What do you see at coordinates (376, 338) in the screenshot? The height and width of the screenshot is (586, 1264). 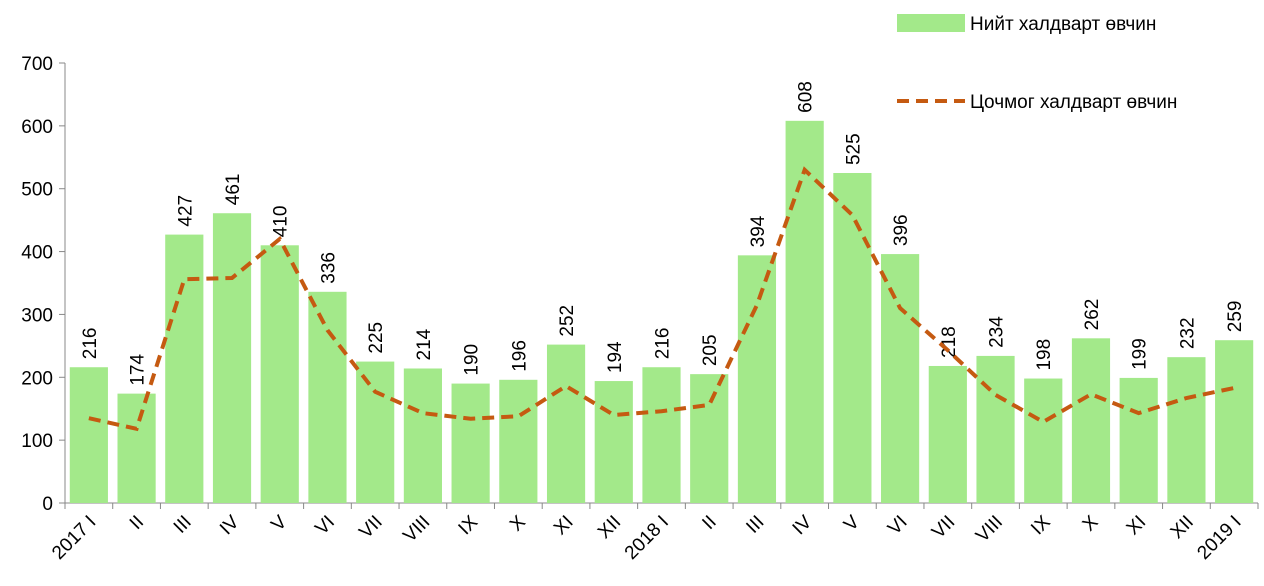 I see `data-label: 225` at bounding box center [376, 338].